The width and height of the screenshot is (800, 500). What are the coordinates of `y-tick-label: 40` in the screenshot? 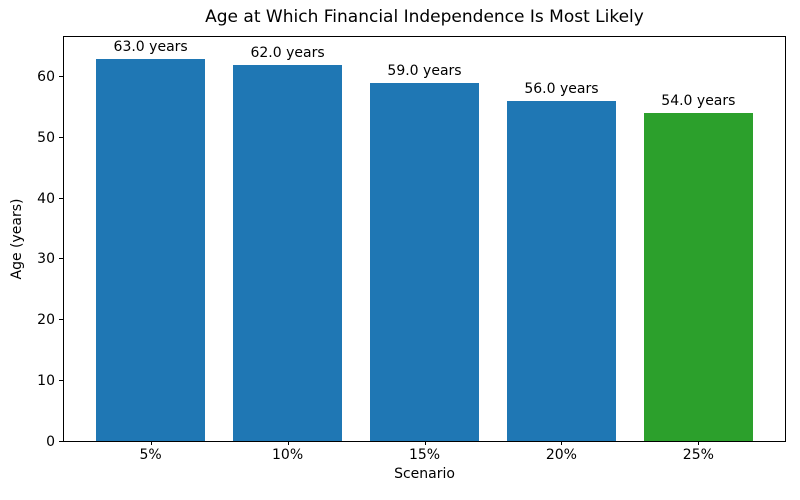 It's located at (46, 198).